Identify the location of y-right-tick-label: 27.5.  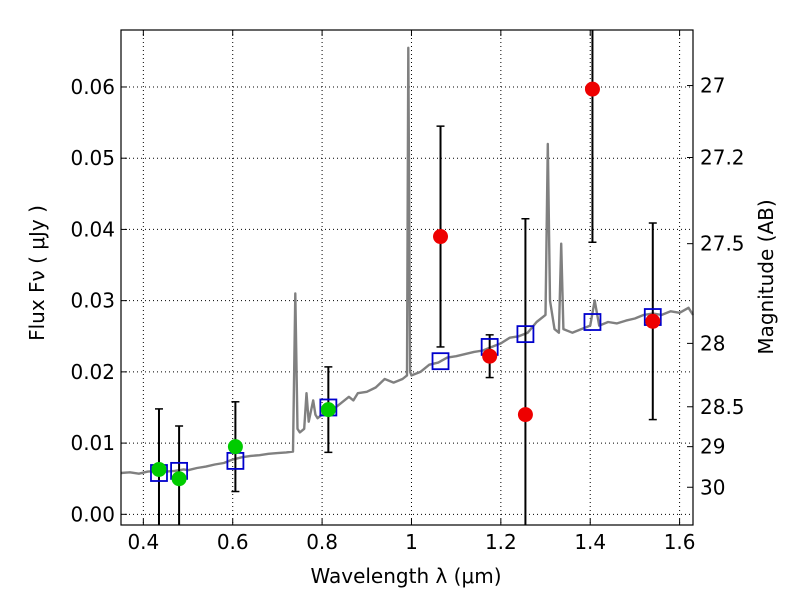
(722, 244).